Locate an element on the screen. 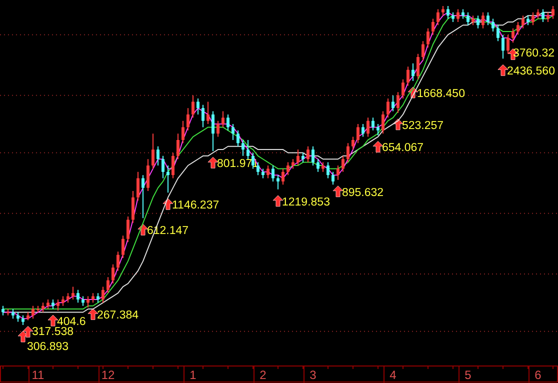 The height and width of the screenshot is (383, 558). annotation: 654.067 is located at coordinates (403, 148).